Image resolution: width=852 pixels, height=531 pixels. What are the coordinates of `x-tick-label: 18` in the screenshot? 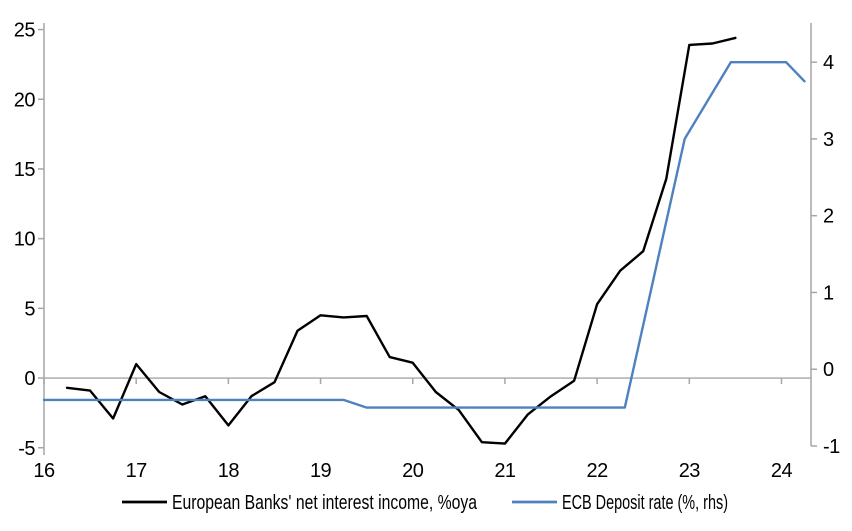 It's located at (229, 471).